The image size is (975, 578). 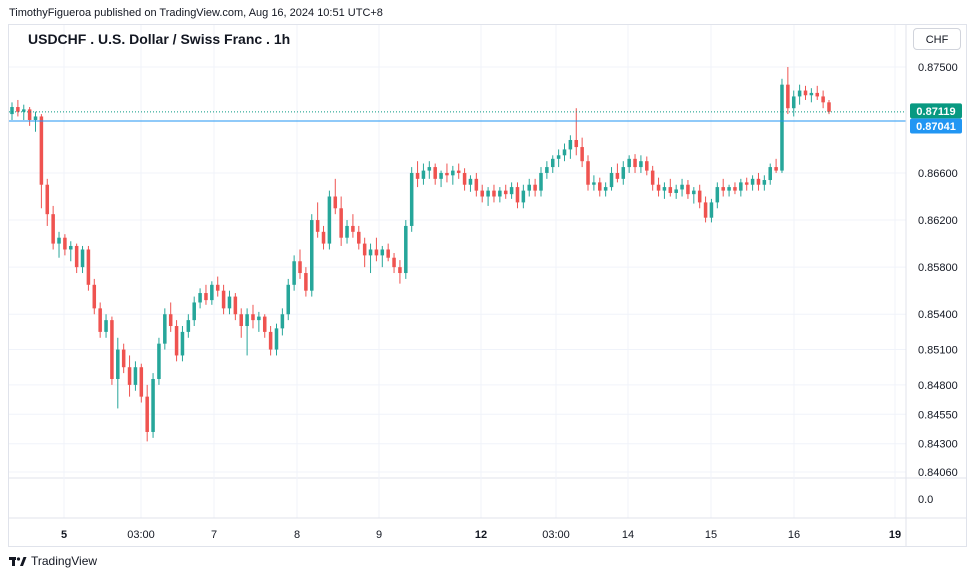 I want to click on time-axis: 5 03:00 7 8 9 12 03:00 14 15 16 19, so click(x=487, y=529).